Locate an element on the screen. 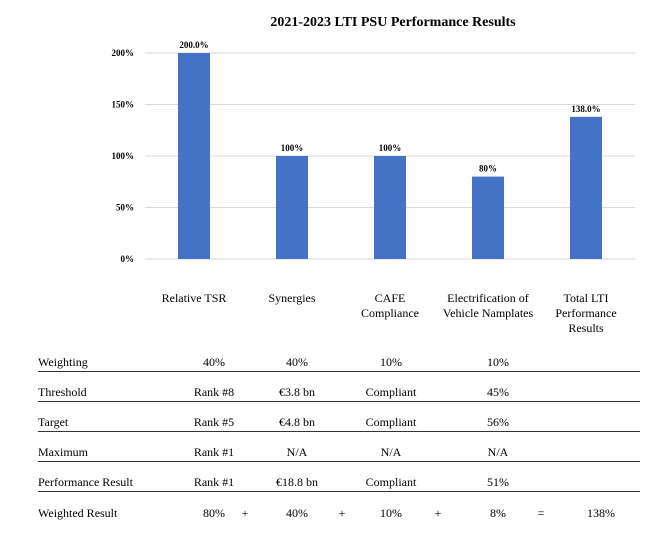 The height and width of the screenshot is (533, 663). row-label: Threshold is located at coordinates (62, 392).